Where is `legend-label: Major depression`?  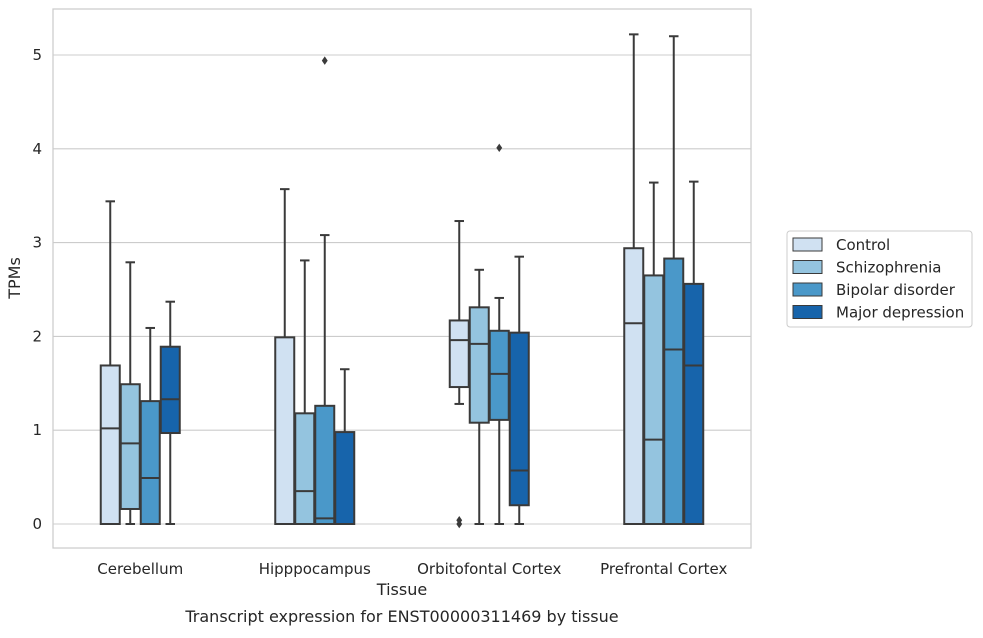 legend-label: Major depression is located at coordinates (900, 313).